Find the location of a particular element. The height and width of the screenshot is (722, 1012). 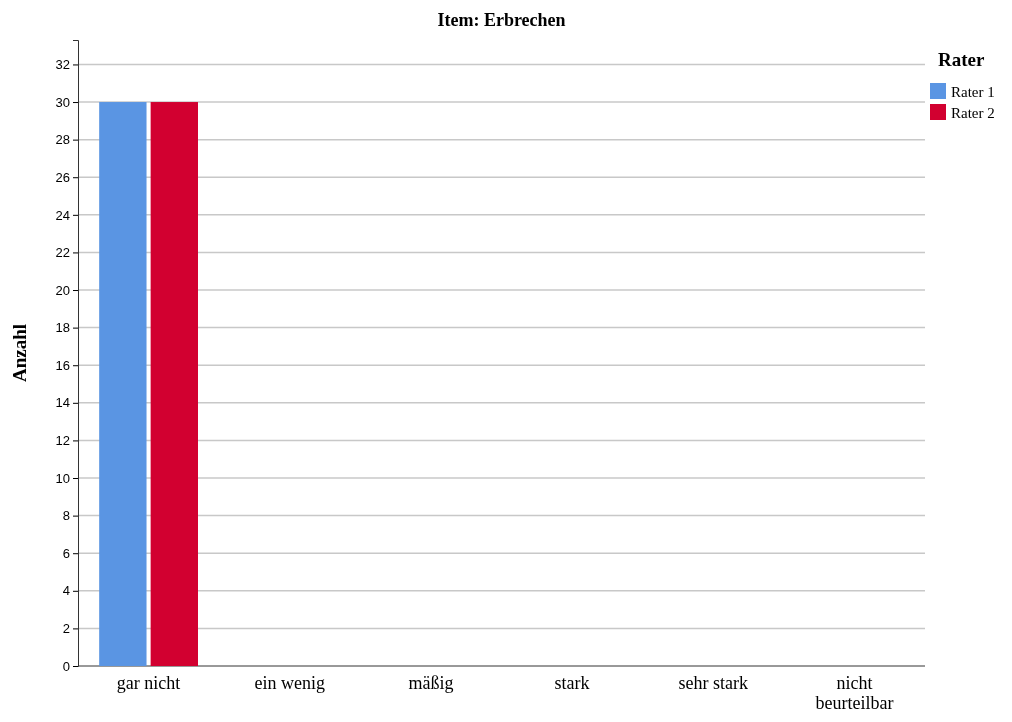

y-tick-label: 28 is located at coordinates (62, 140).